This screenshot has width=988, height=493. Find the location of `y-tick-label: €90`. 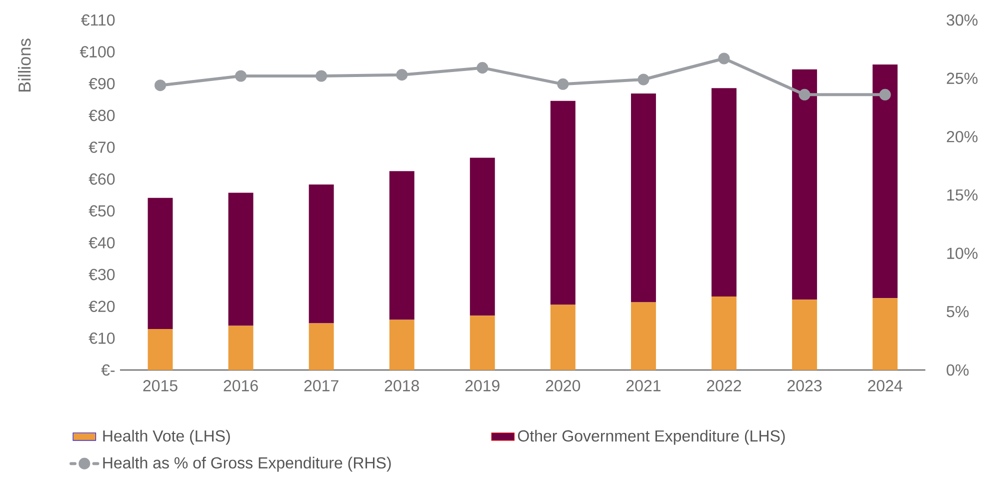

y-tick-label: €90 is located at coordinates (101, 84).